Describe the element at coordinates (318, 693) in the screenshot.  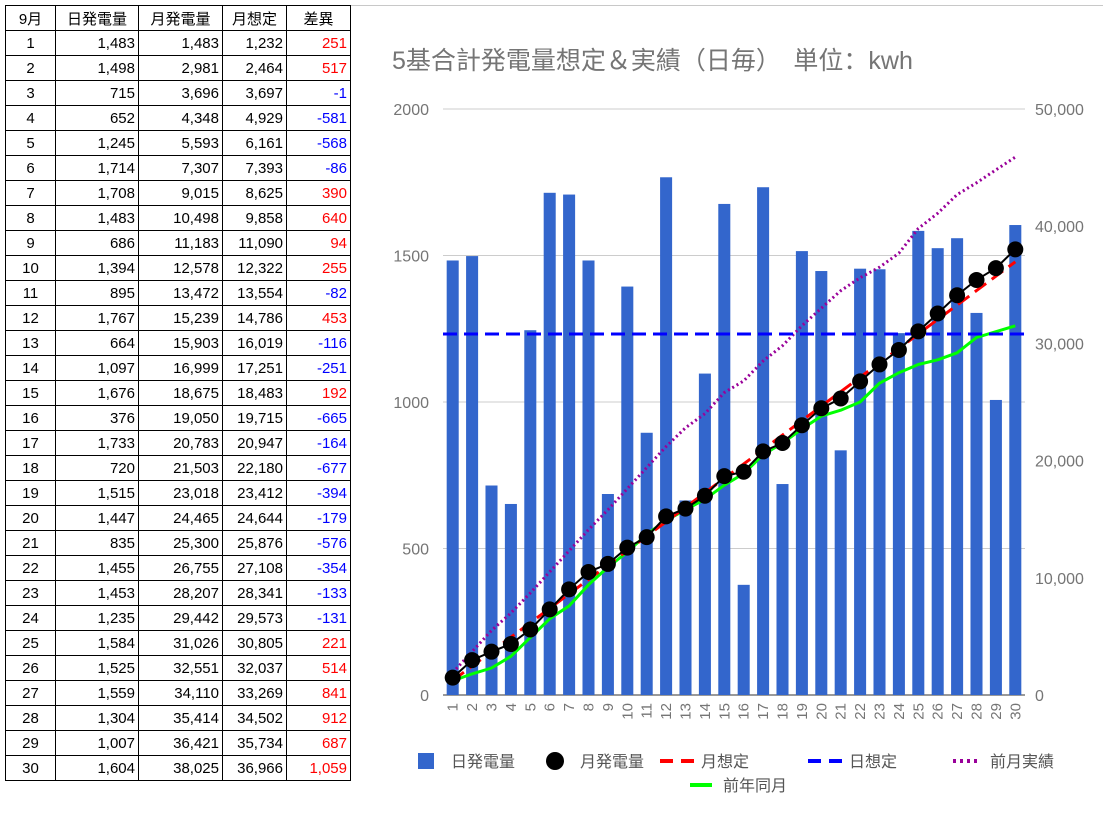
I see `cell-difference: 841` at that location.